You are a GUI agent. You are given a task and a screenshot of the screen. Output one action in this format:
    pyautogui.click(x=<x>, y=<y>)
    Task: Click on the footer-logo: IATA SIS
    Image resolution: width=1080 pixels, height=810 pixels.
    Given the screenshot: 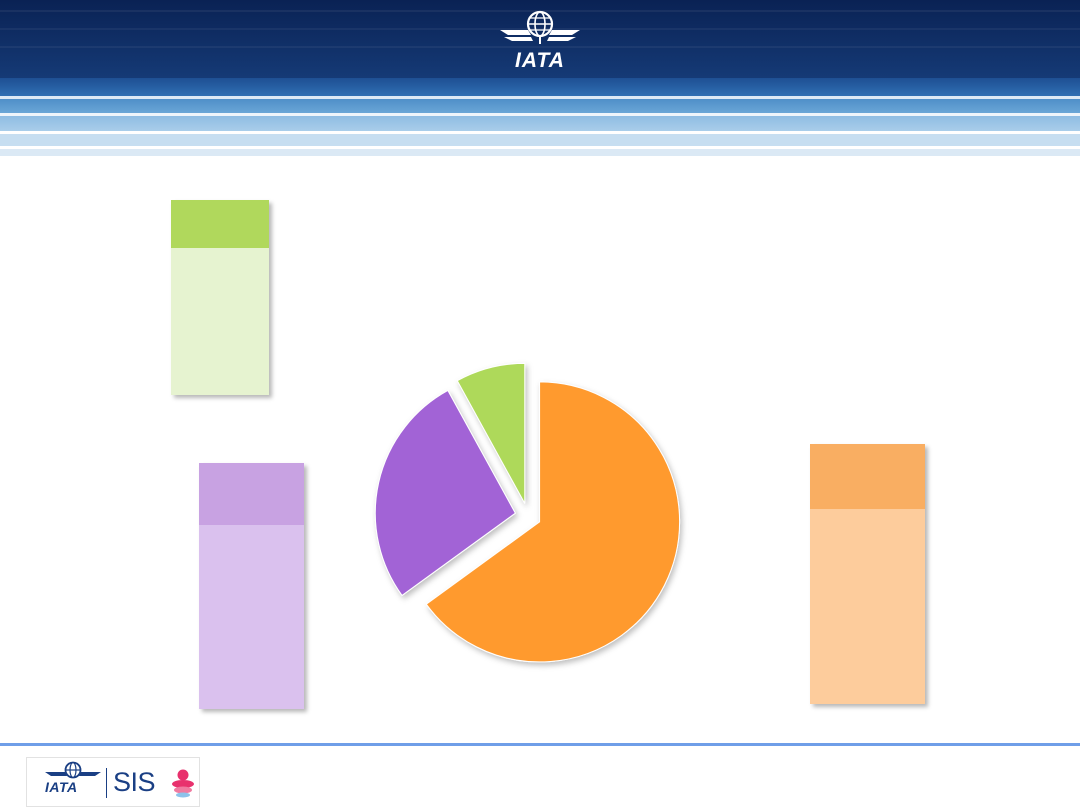 What is the action you would take?
    pyautogui.click(x=113, y=782)
    